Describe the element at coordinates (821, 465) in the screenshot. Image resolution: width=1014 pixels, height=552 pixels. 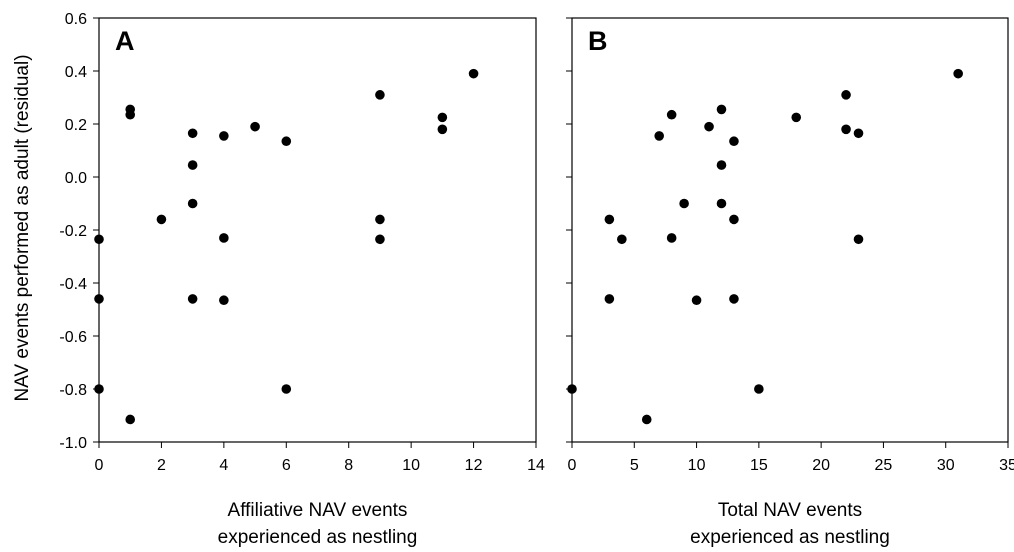
I see `x-tick-label: 20` at that location.